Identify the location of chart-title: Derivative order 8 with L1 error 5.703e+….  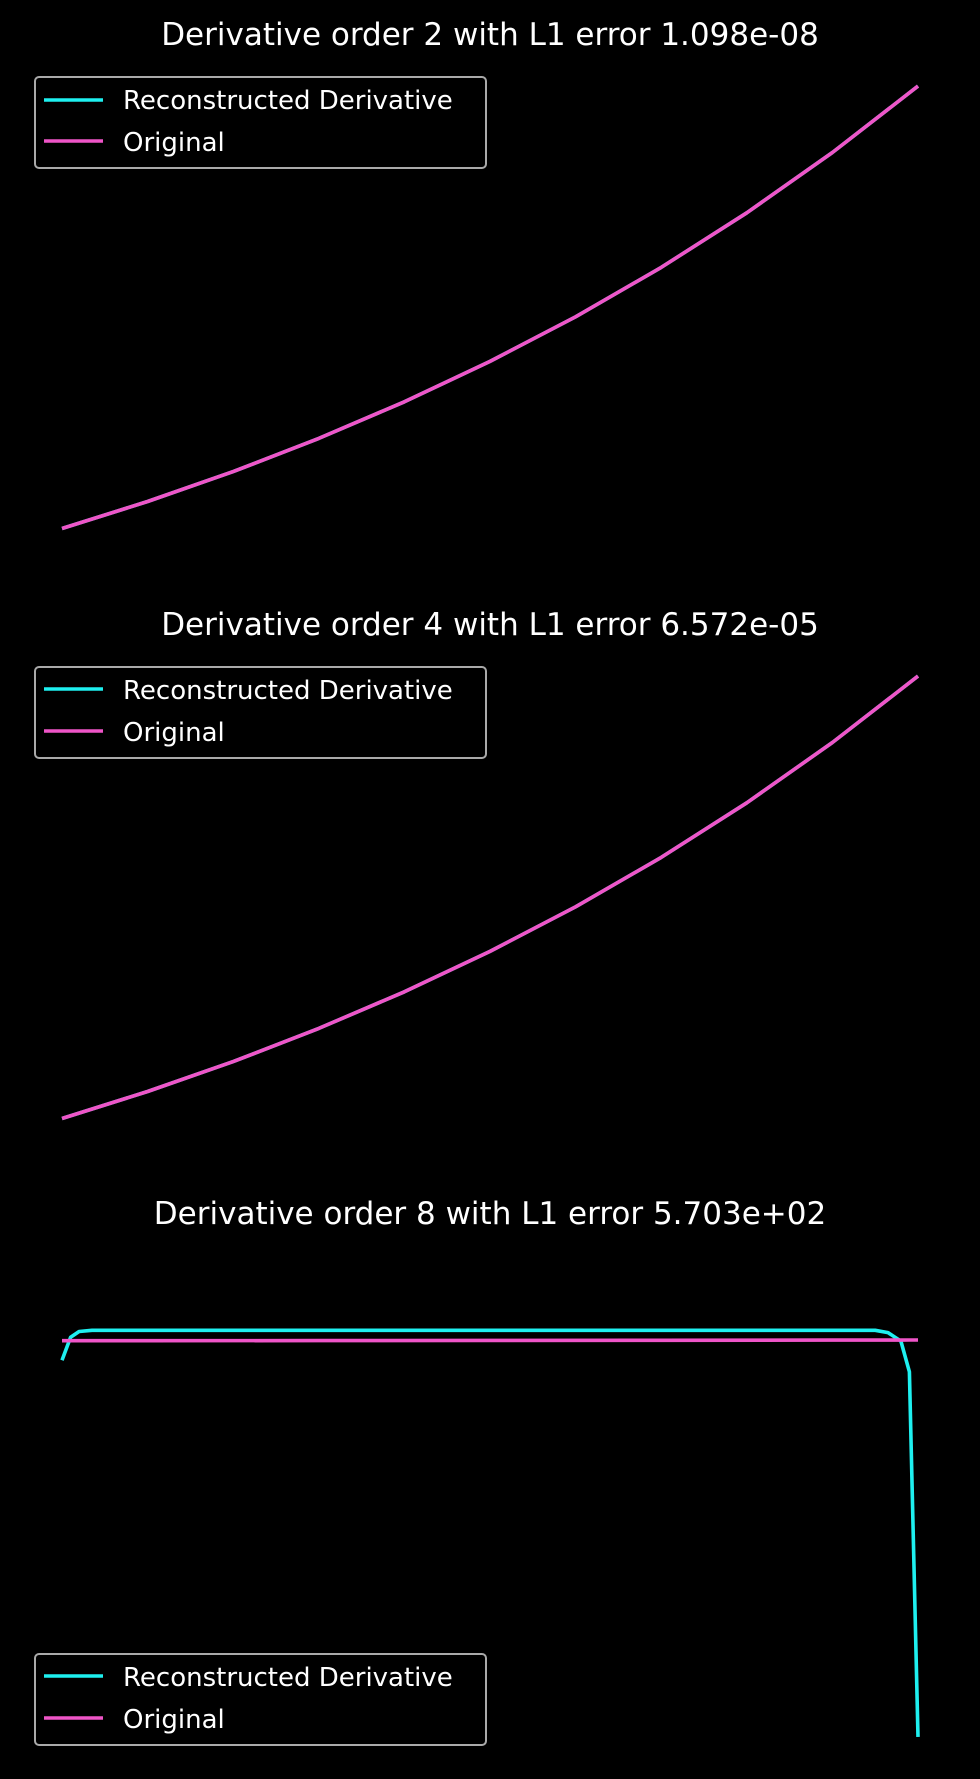
(490, 1214).